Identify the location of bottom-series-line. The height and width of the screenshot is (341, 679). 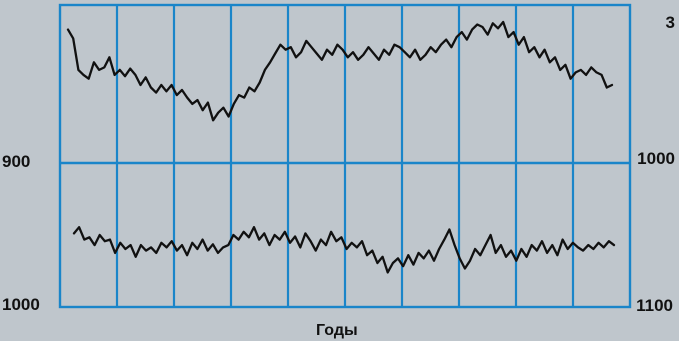
(344, 250).